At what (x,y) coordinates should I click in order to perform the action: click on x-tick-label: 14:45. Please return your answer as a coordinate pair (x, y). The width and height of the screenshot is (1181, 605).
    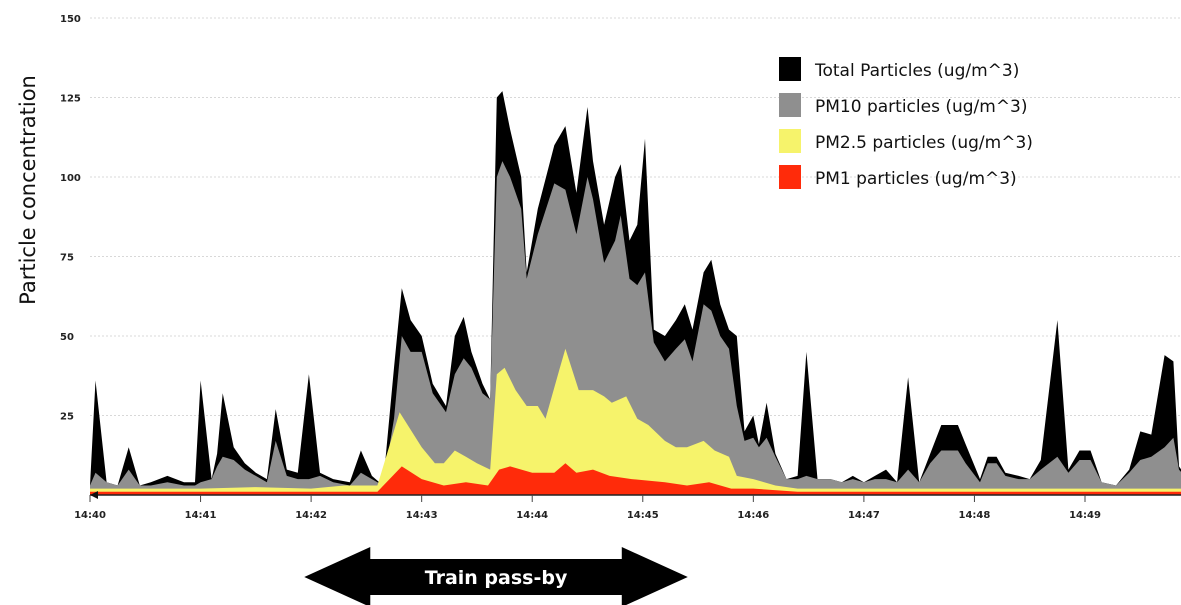
    Looking at the image, I should click on (643, 515).